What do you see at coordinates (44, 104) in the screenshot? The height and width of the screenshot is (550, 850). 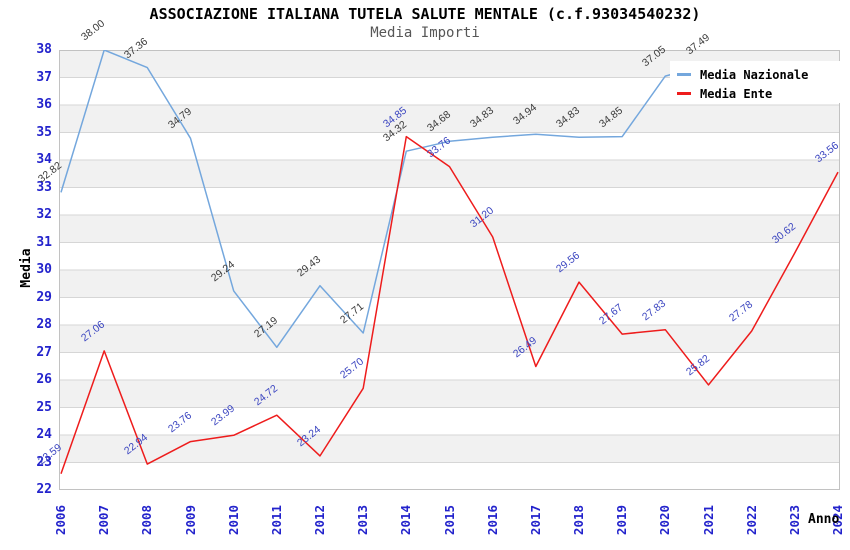 I see `y-tick-label: 36` at bounding box center [44, 104].